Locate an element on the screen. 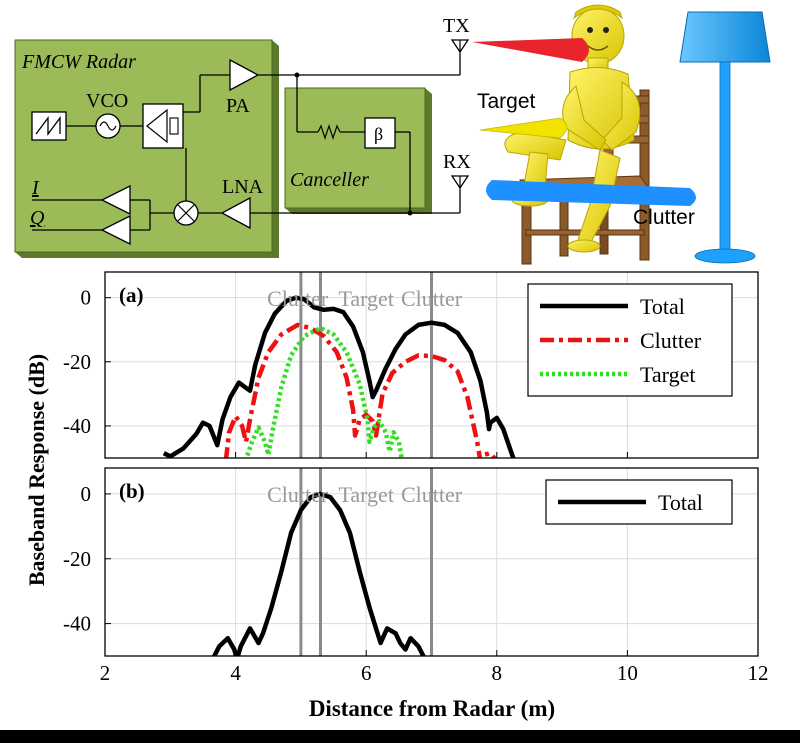 The height and width of the screenshot is (743, 800). lna-amplifier-icon is located at coordinates (235, 213).